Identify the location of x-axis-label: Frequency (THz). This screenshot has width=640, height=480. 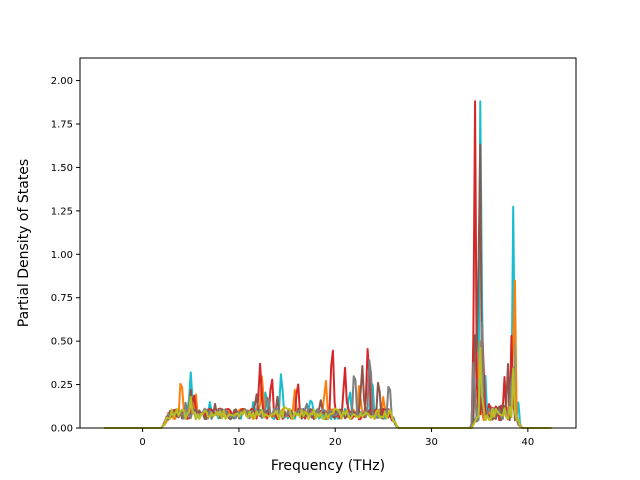
(328, 466).